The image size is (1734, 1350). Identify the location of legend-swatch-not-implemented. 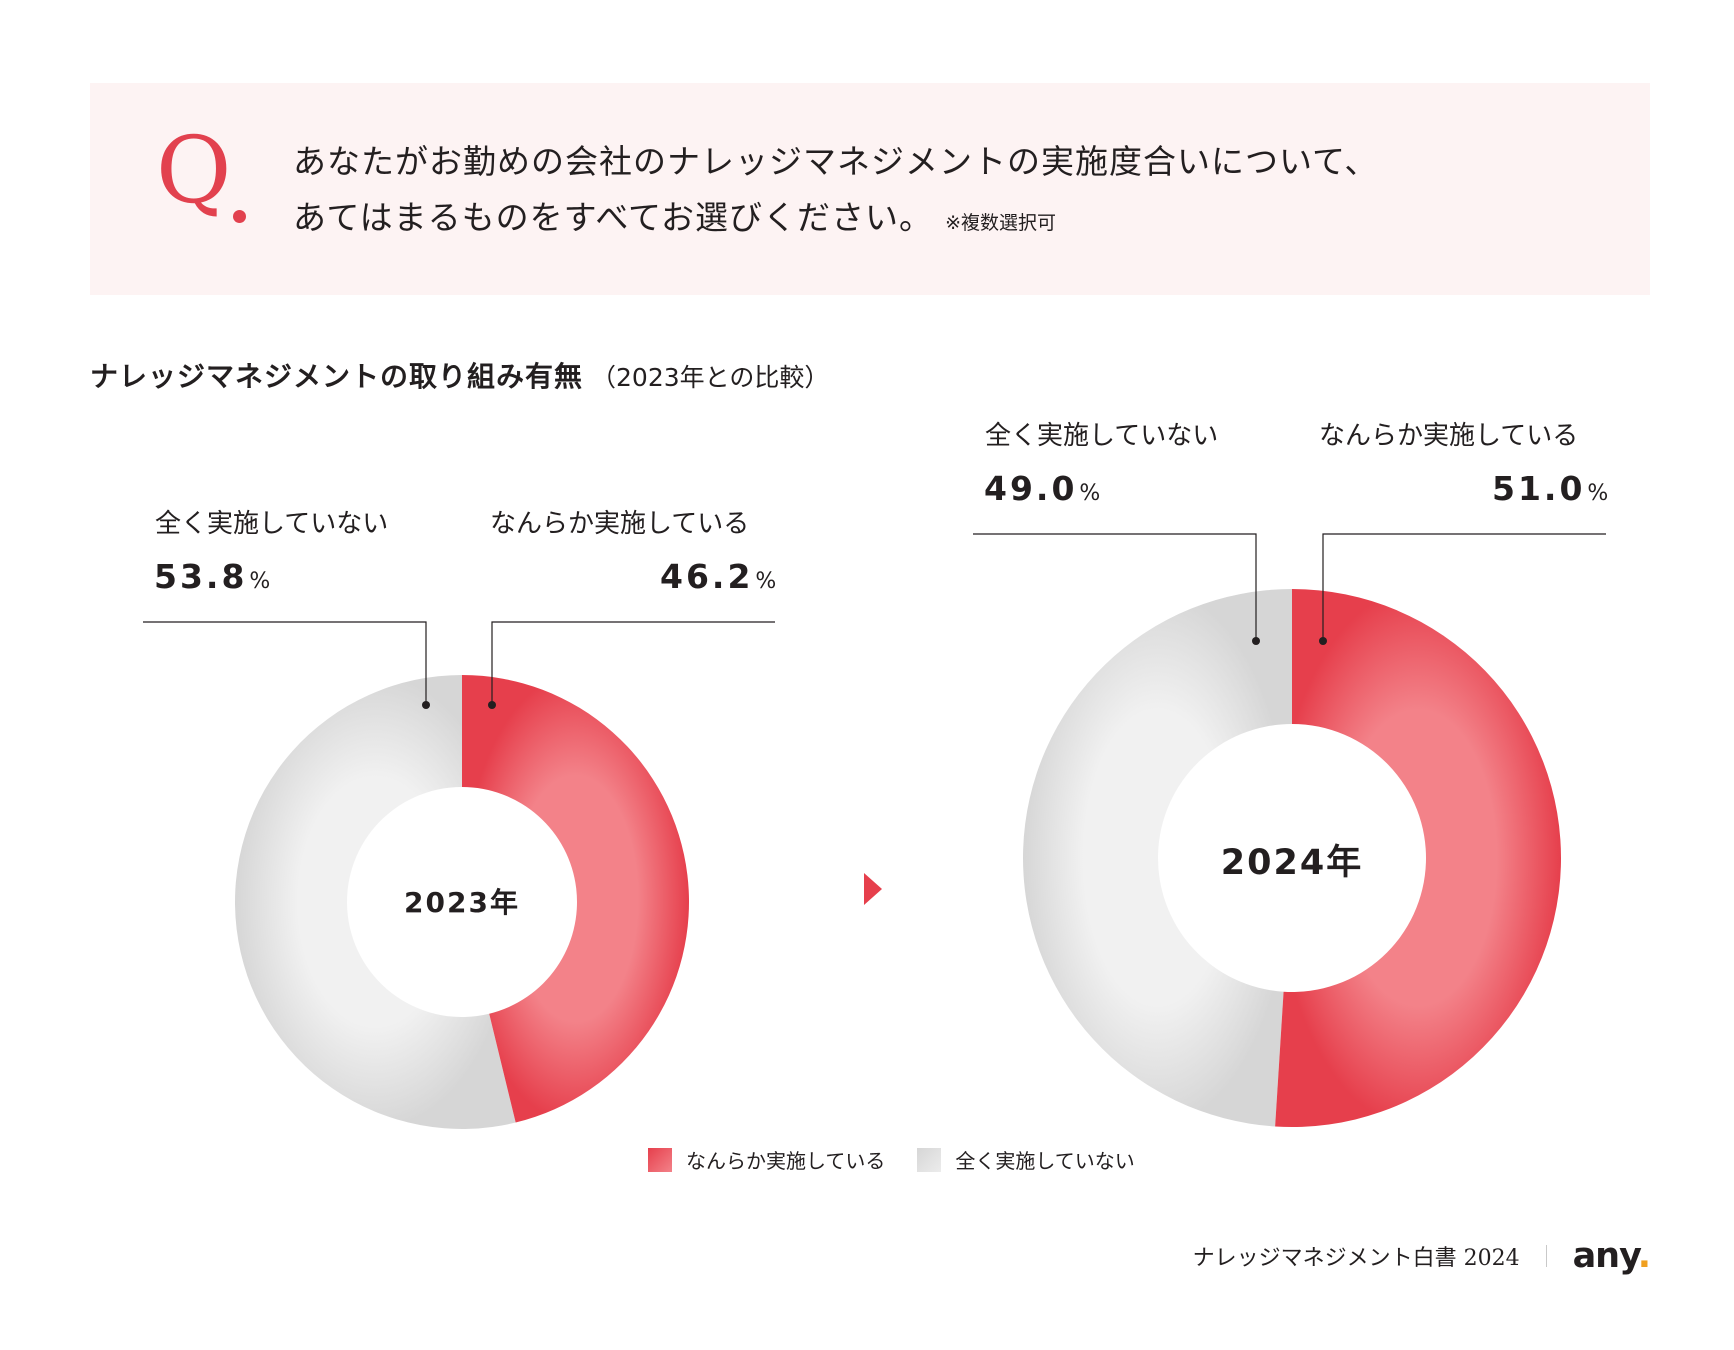
(929, 1159).